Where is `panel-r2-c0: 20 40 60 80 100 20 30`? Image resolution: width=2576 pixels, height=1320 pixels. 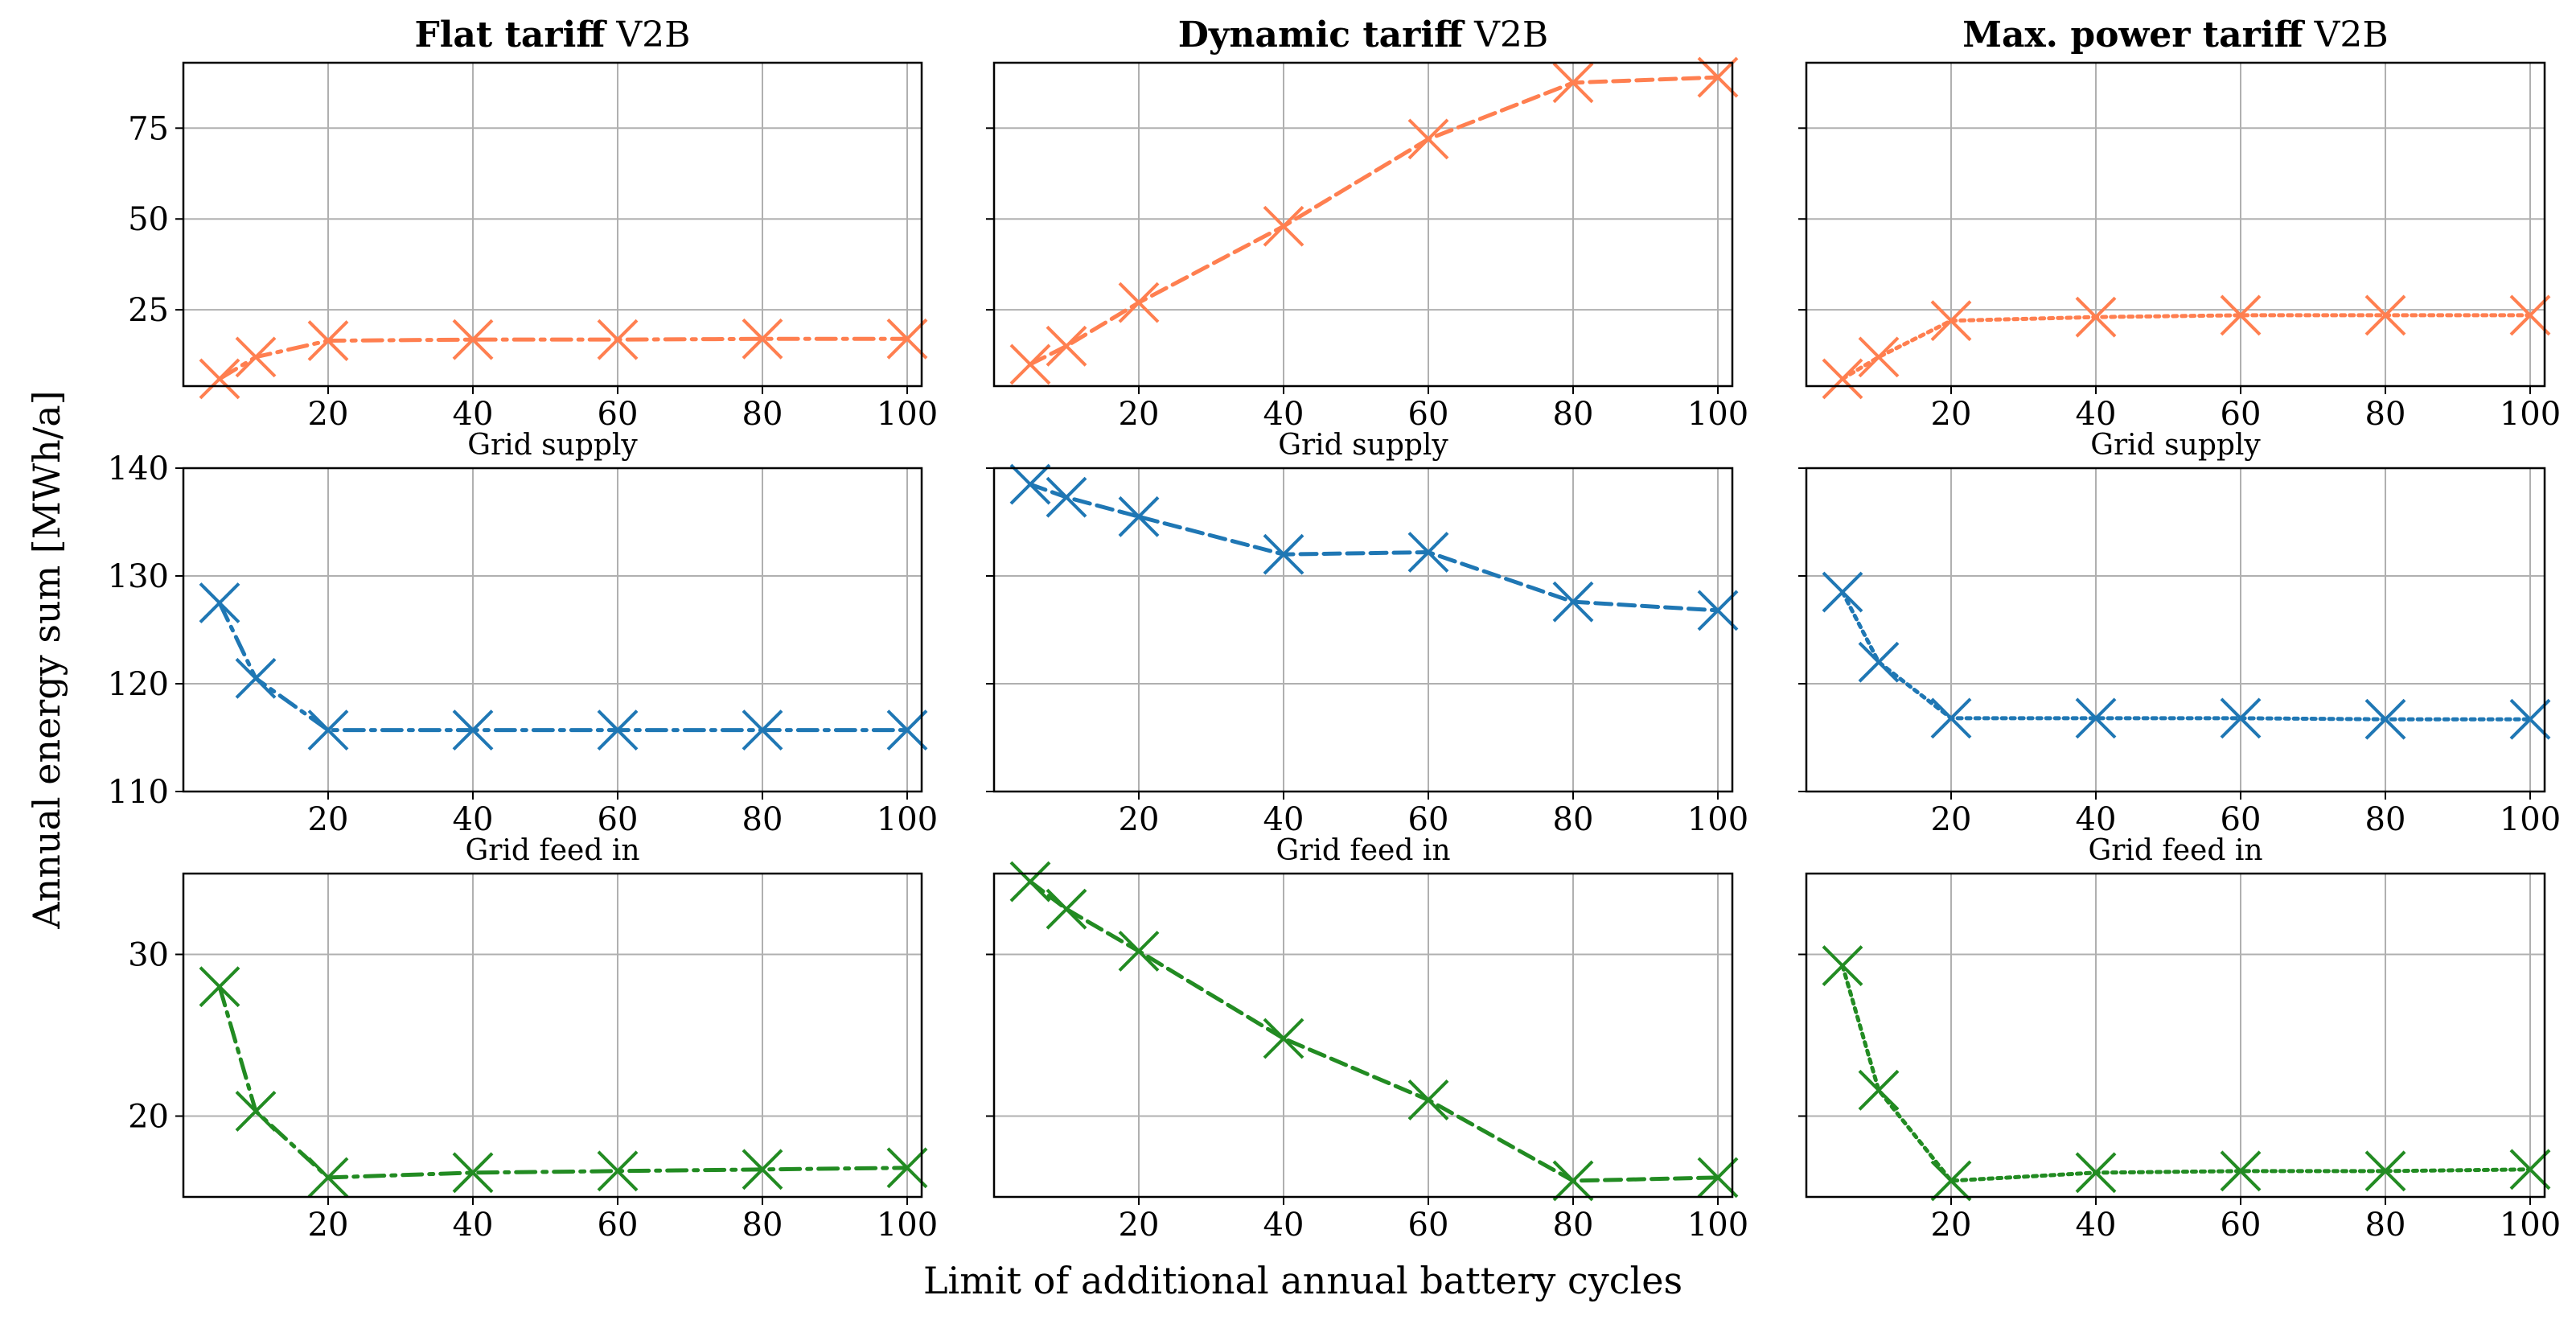 panel-r2-c0: 20 40 60 80 100 20 30 is located at coordinates (533, 1058).